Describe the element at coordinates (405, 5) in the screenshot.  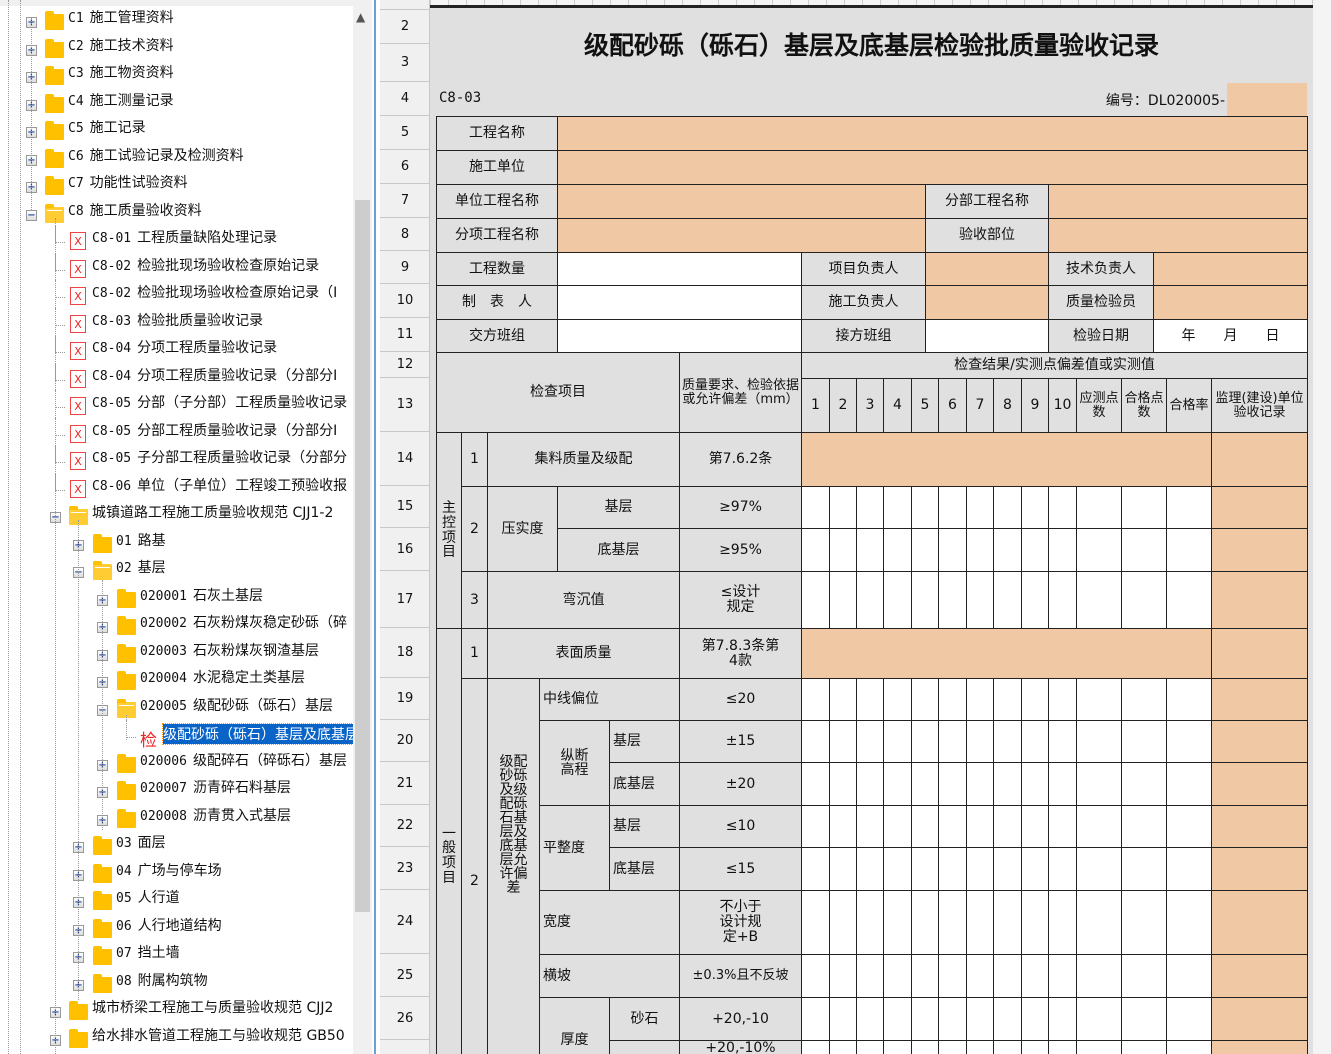
I see `row-header` at that location.